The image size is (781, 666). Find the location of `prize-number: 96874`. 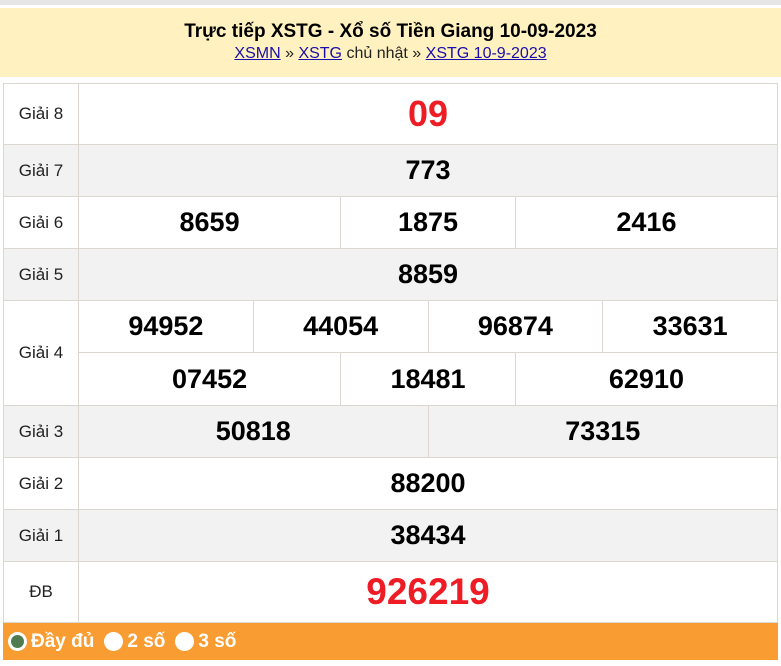

prize-number: 96874 is located at coordinates (515, 326).